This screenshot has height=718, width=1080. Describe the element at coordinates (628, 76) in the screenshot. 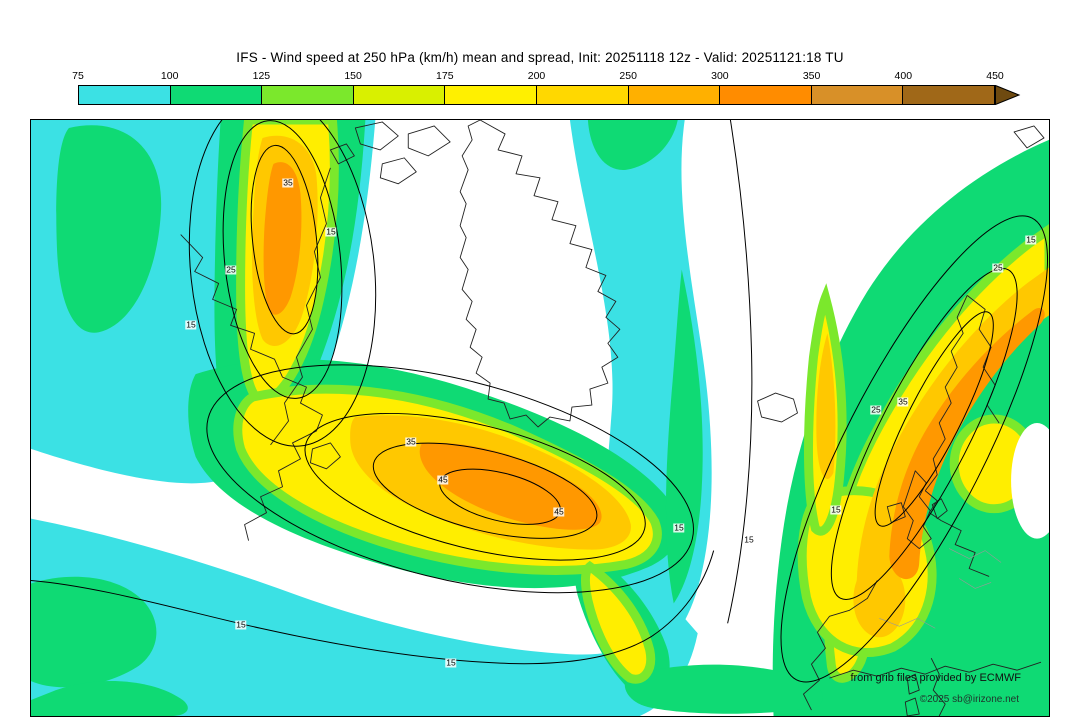

I see `colorbar-tick-label: 250` at that location.